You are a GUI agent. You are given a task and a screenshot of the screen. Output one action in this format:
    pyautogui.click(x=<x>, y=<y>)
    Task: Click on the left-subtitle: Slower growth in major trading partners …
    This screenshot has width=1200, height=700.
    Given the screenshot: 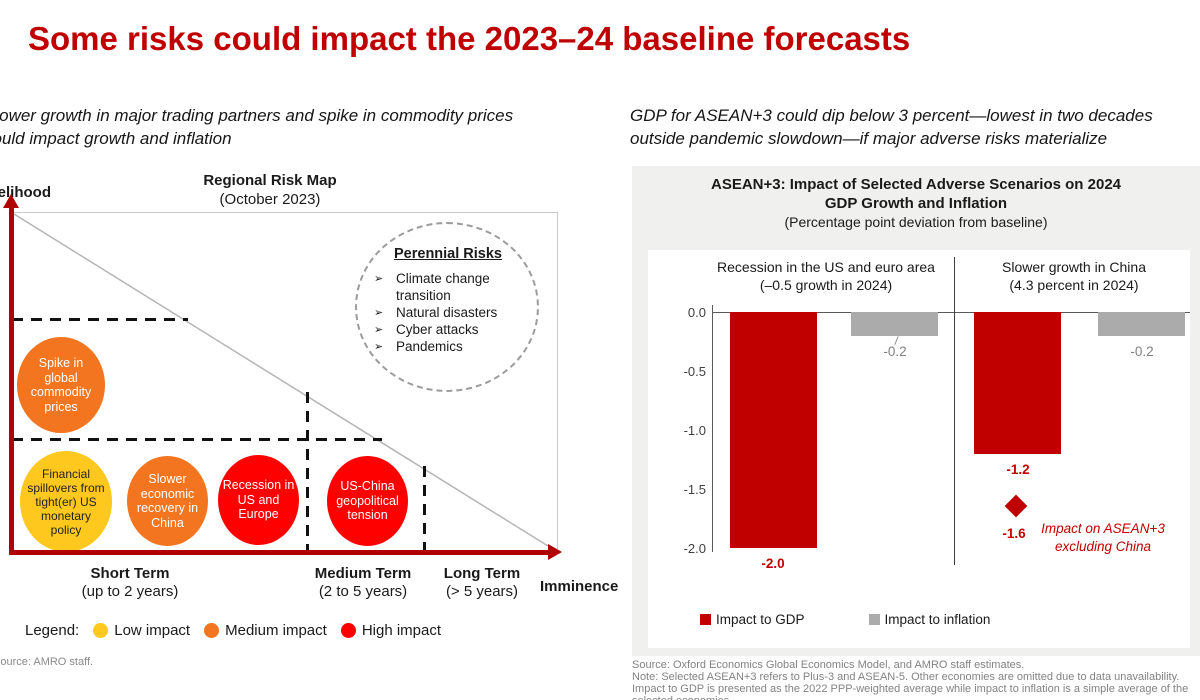 What is the action you would take?
    pyautogui.click(x=256, y=127)
    